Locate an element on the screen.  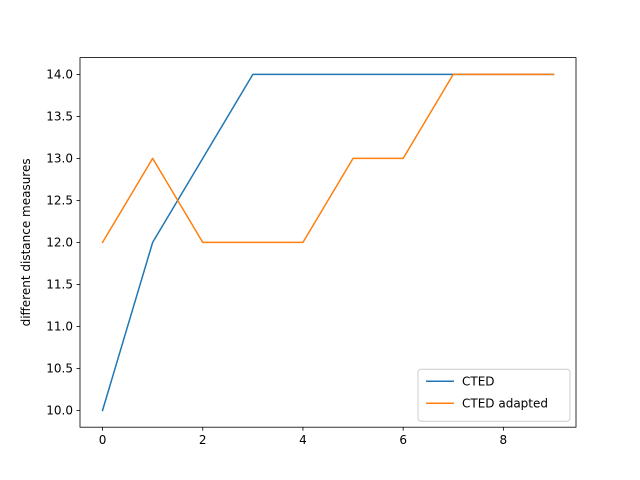
legend: CTED CTED adapted is located at coordinates (494, 395).